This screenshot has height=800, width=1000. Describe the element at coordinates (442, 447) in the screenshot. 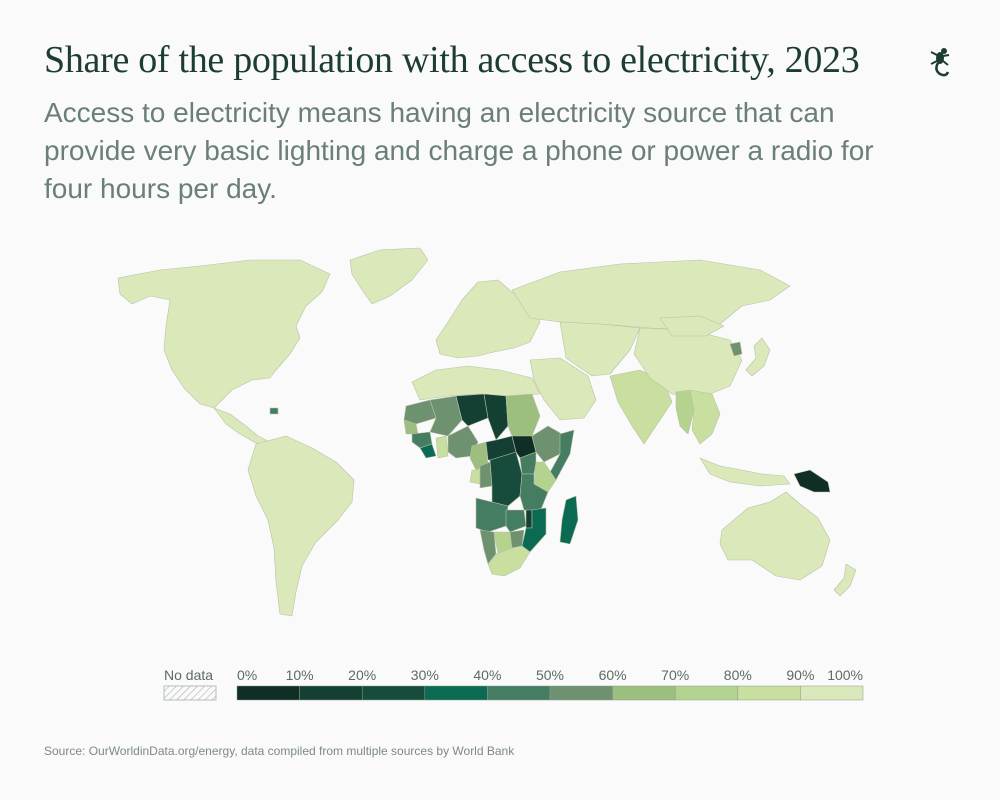

I see `region-ghana` at that location.